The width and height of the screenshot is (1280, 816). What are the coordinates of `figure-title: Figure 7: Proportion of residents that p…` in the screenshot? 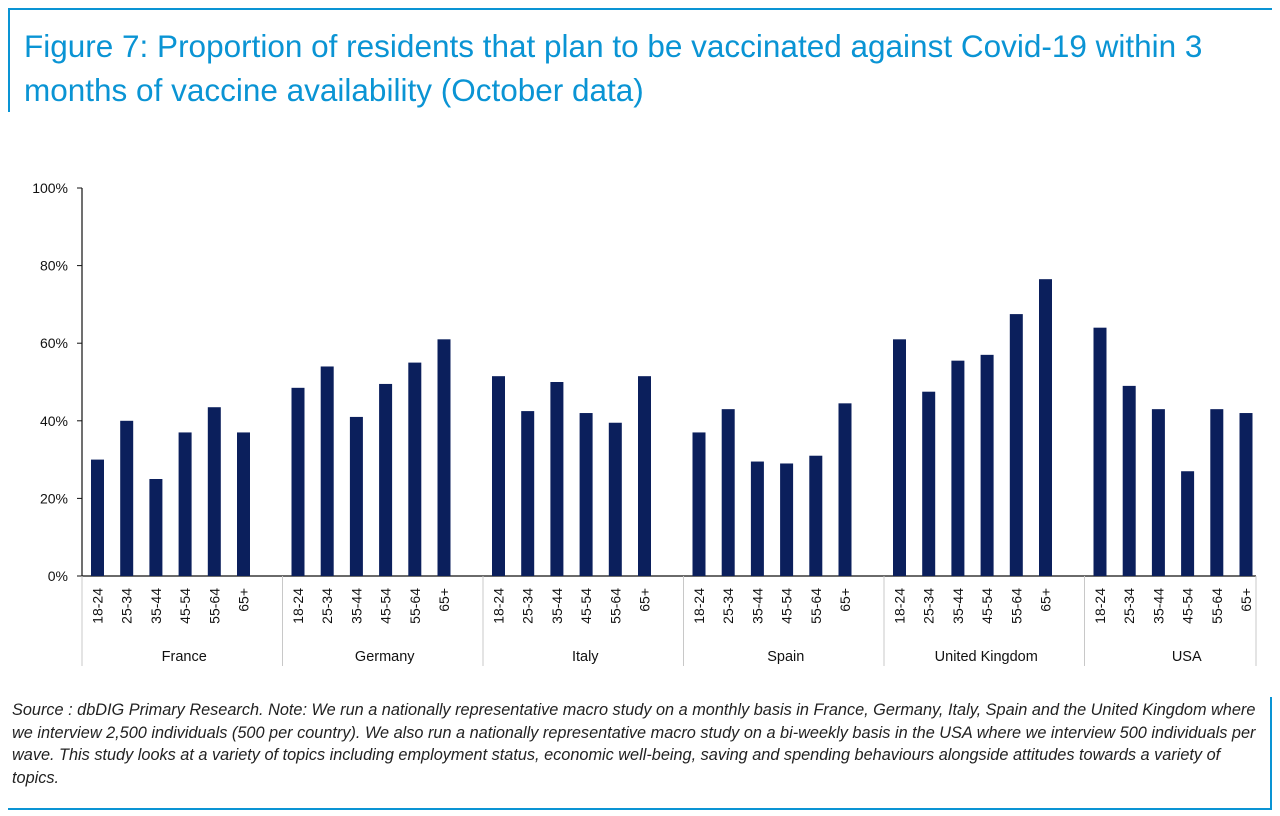 It's located at (613, 68).